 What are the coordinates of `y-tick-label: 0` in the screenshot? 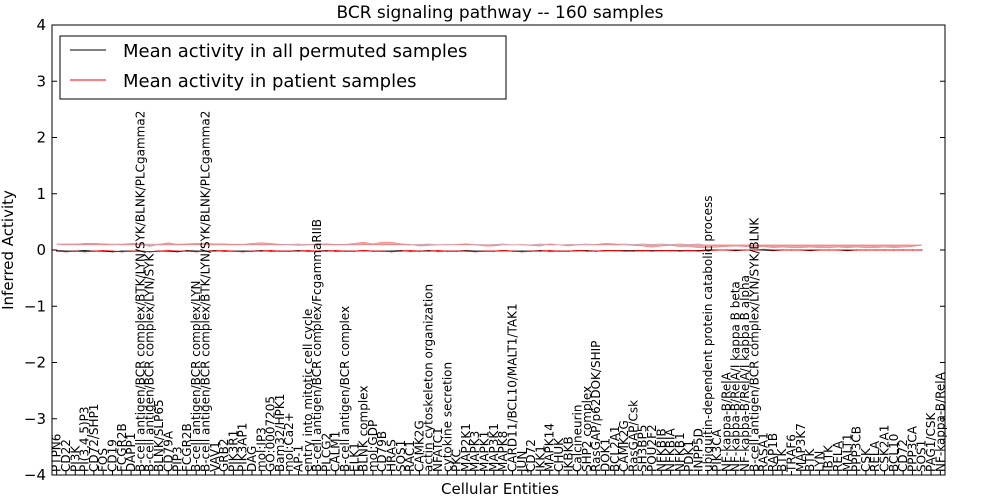 It's located at (41, 250).